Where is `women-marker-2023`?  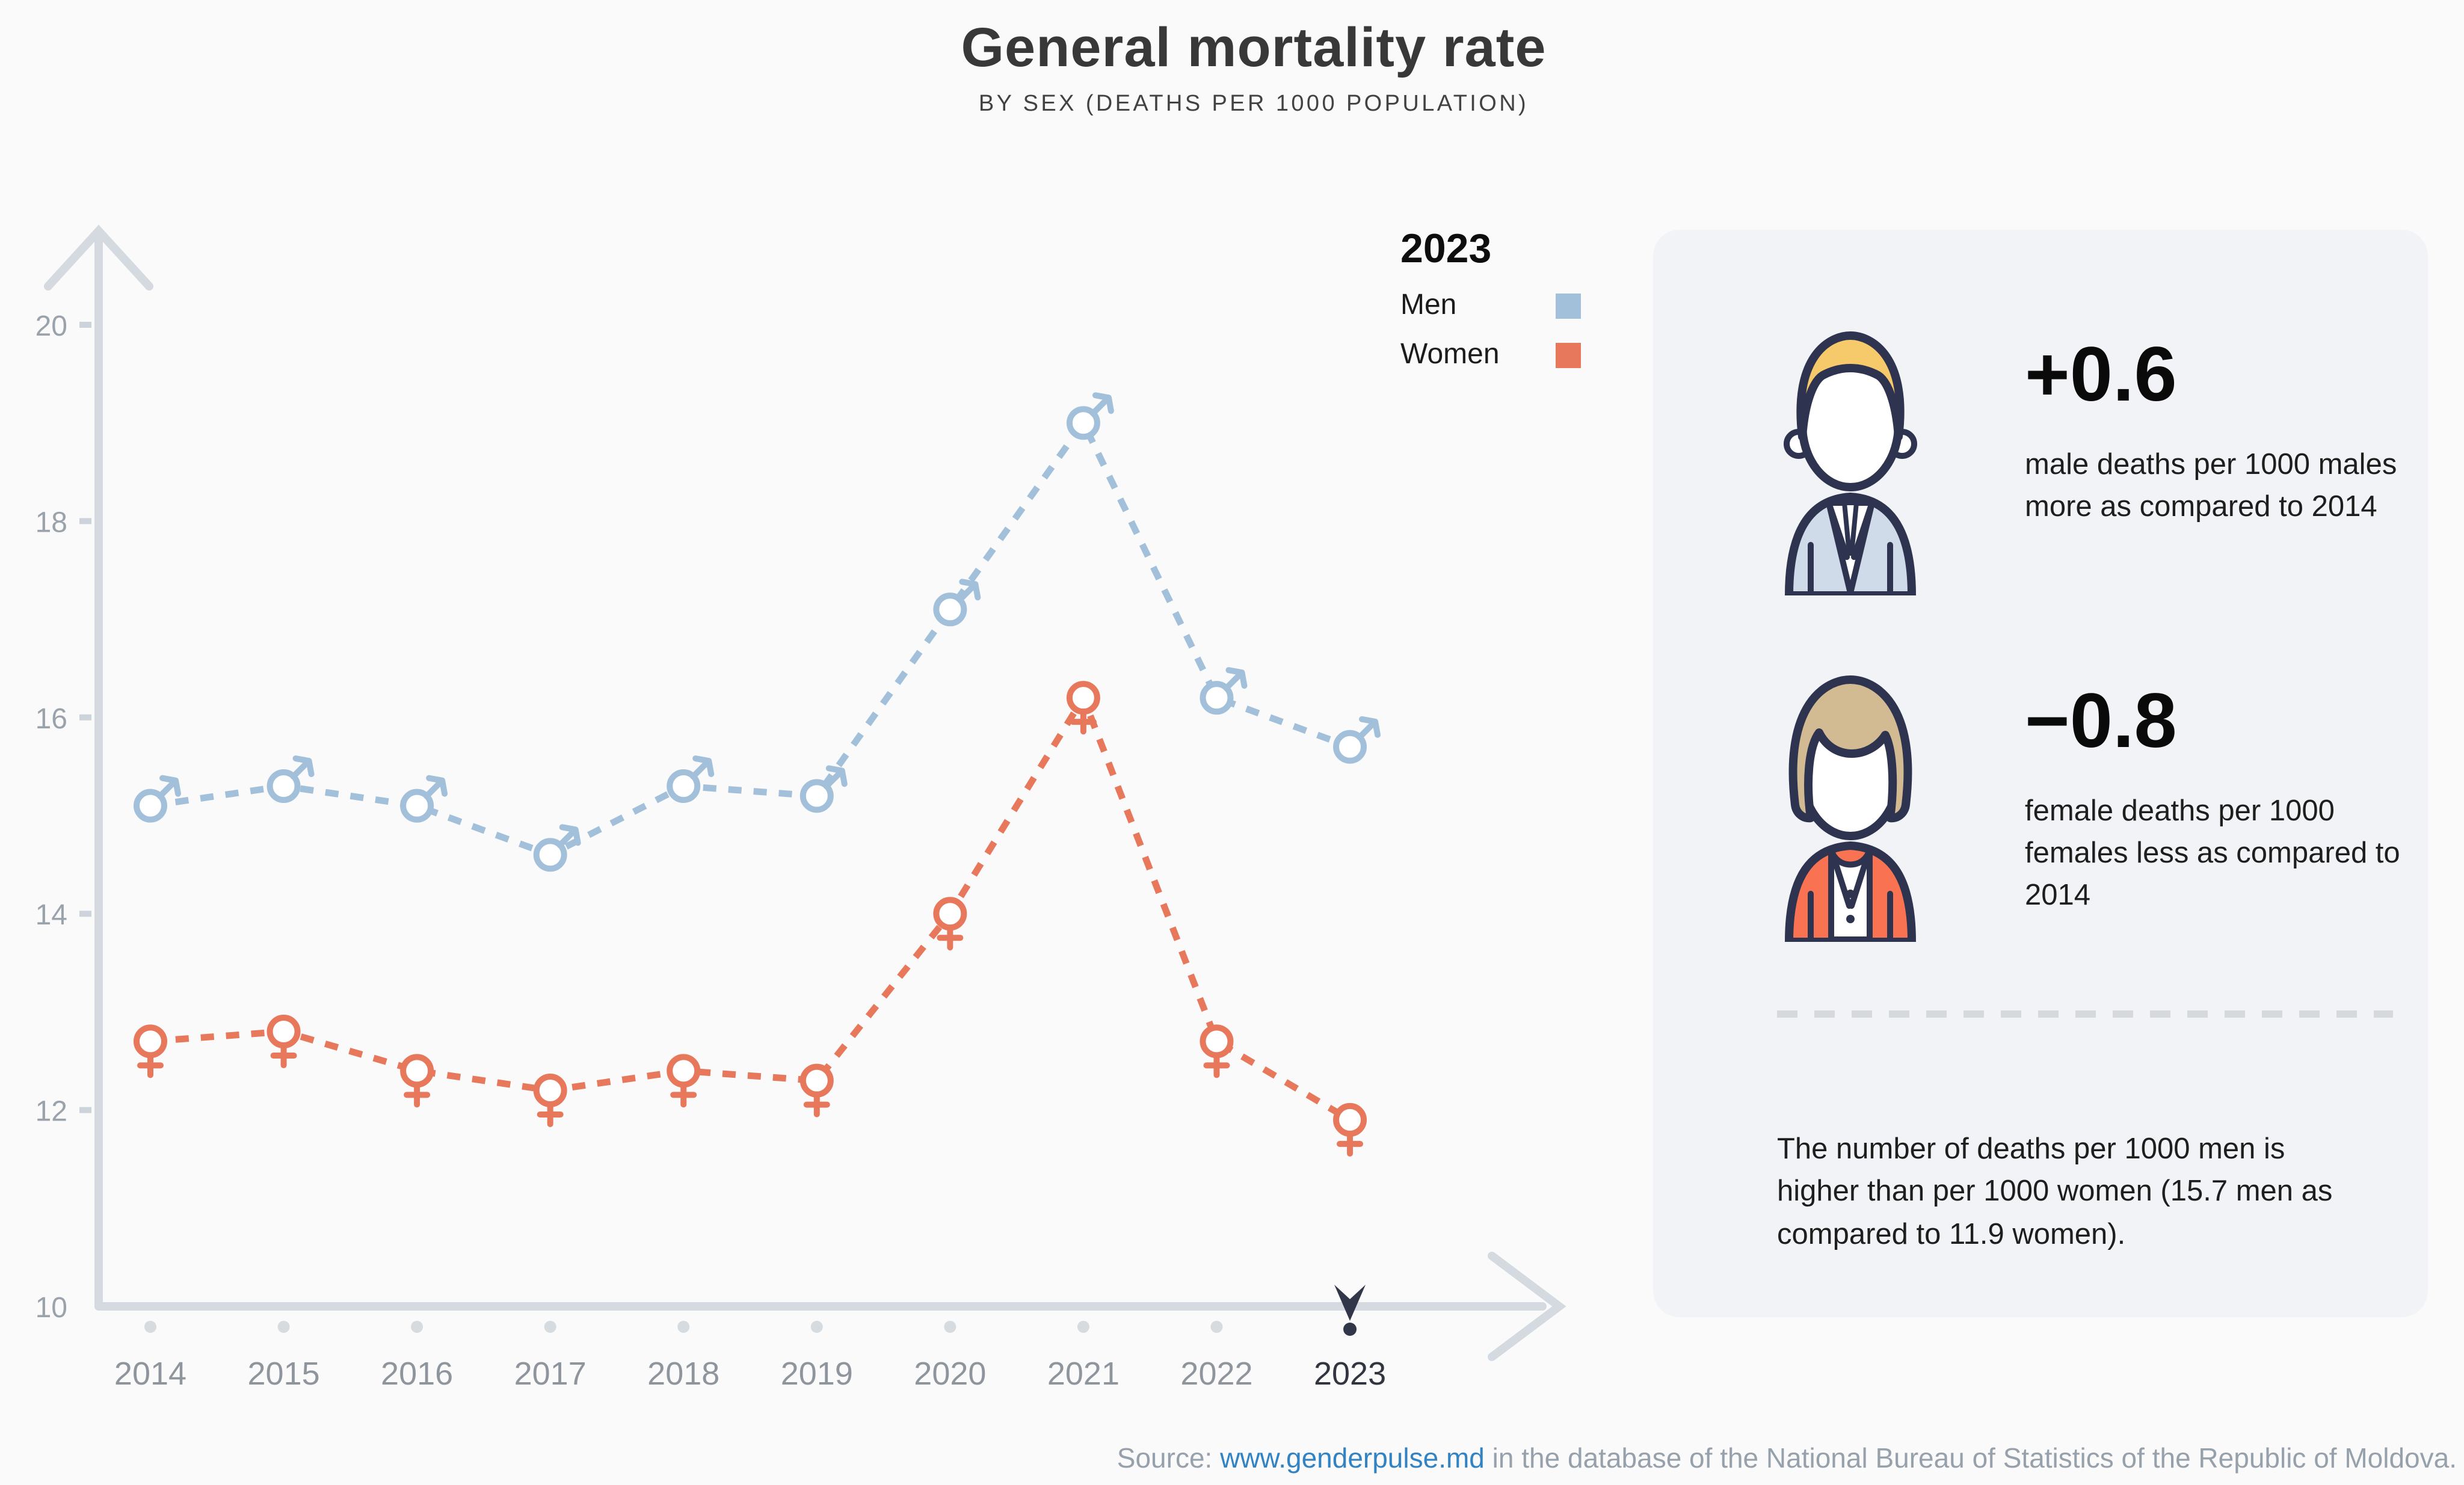 women-marker-2023 is located at coordinates (1350, 1129).